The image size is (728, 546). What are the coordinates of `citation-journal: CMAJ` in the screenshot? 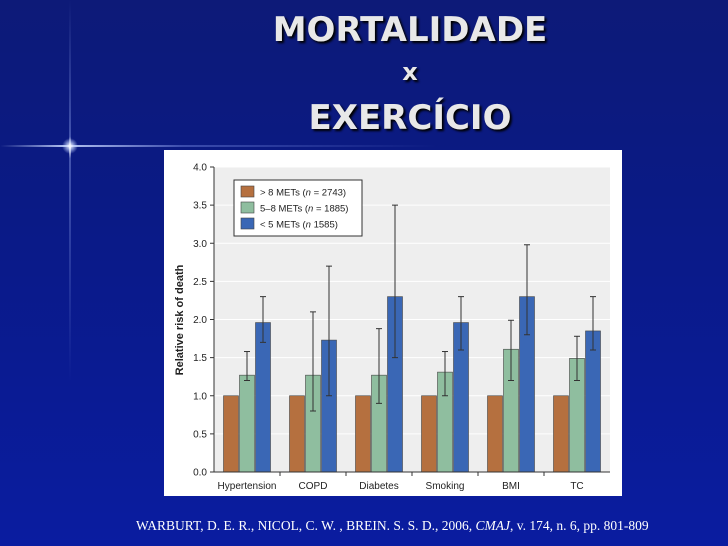 It's located at (492, 525).